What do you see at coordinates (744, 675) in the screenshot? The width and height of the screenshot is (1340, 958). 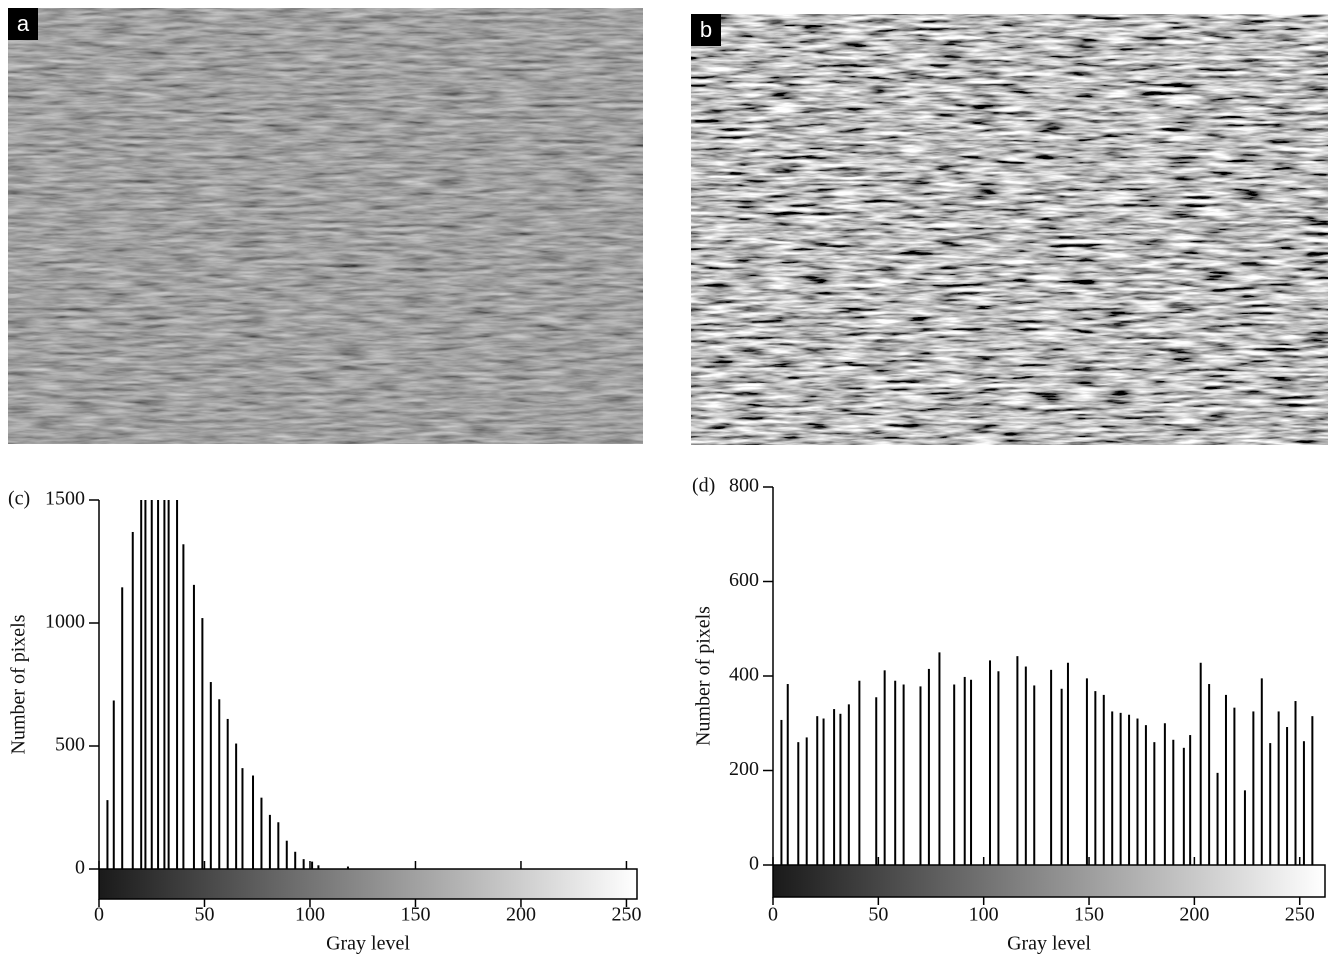 I see `y-tick-label: 400` at bounding box center [744, 675].